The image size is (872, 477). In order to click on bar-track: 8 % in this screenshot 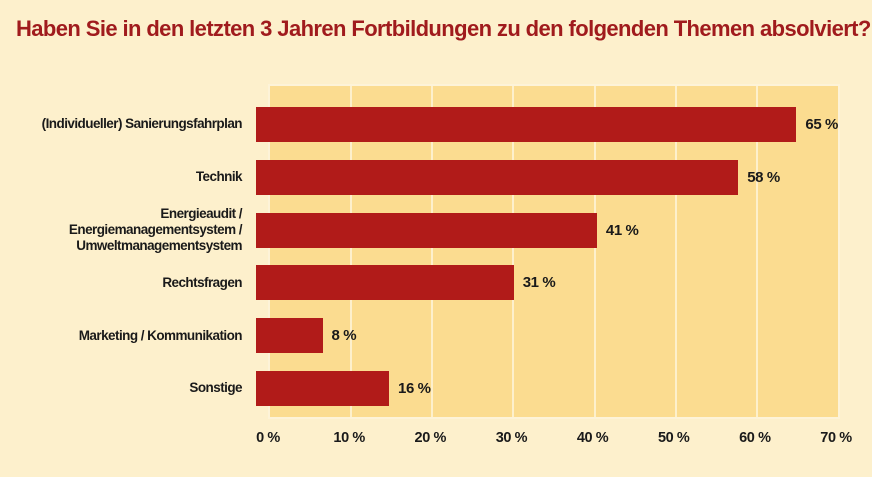, I will do `click(547, 336)`.